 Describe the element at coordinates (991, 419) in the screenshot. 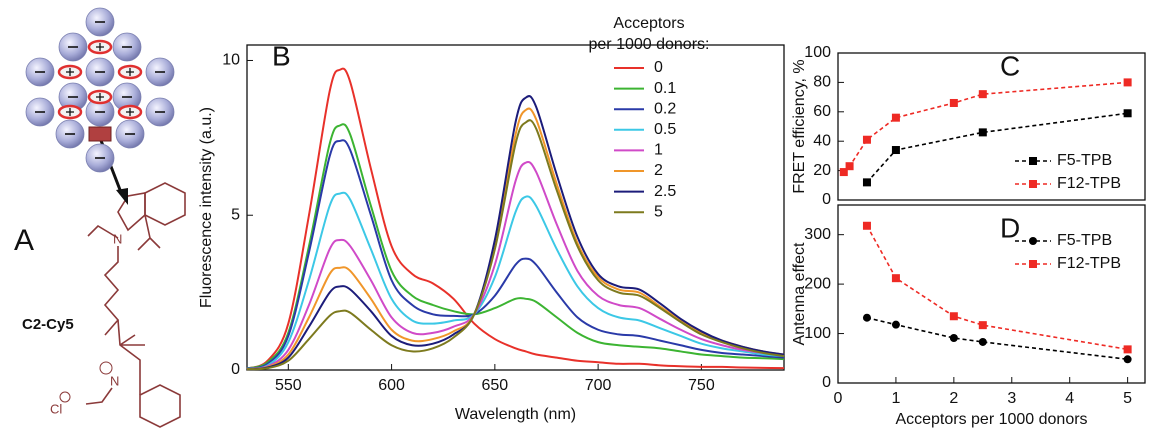

I see `x-axis-label: Acceptors per 1000 donors` at that location.